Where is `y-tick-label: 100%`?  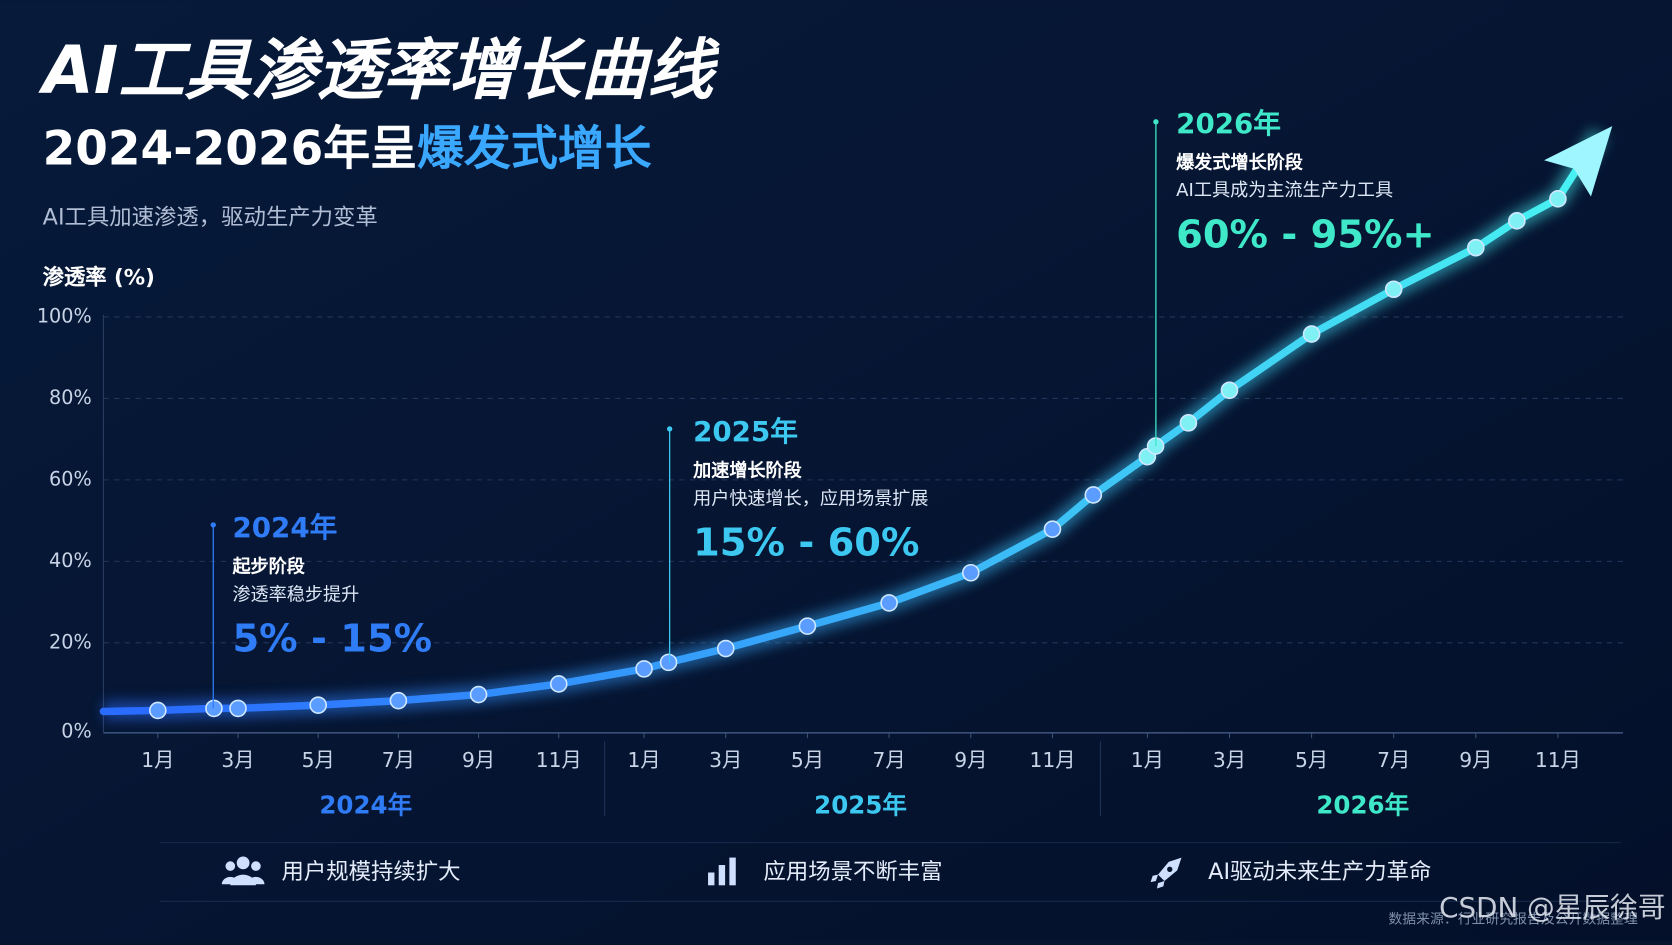
y-tick-label: 100% is located at coordinates (64, 315).